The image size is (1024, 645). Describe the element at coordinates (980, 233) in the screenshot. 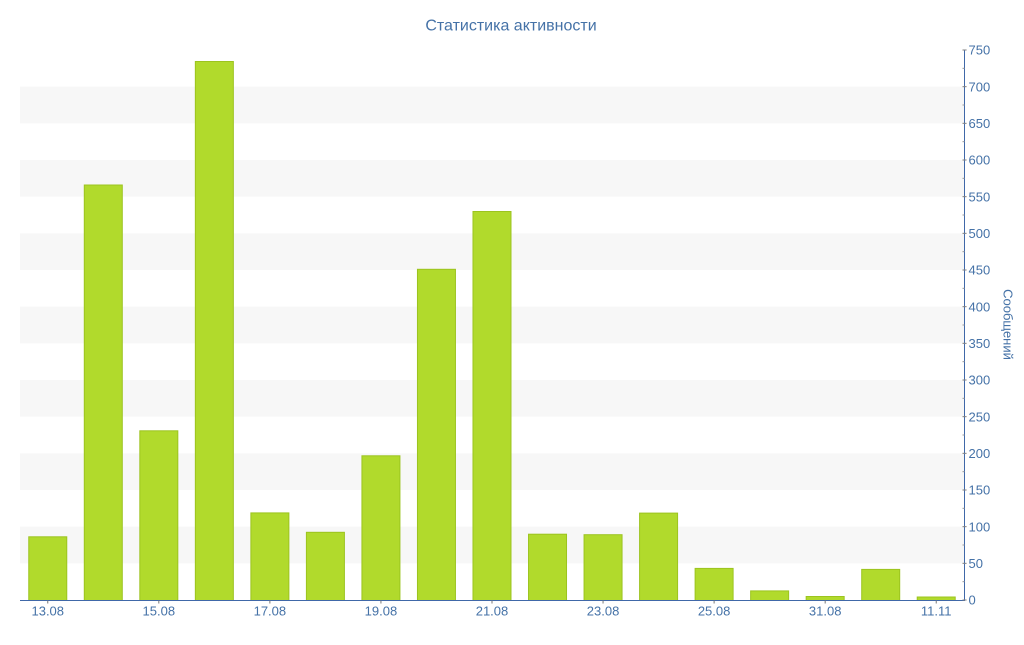

I see `svg-text: 500` at that location.